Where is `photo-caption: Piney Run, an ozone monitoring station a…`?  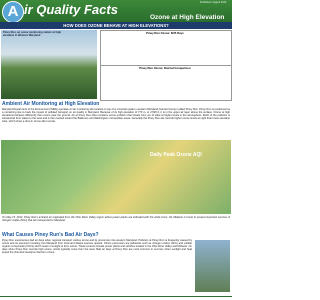
photo-caption: Piney Run, an ozone monitoring station a… is located at coordinates (32, 34).